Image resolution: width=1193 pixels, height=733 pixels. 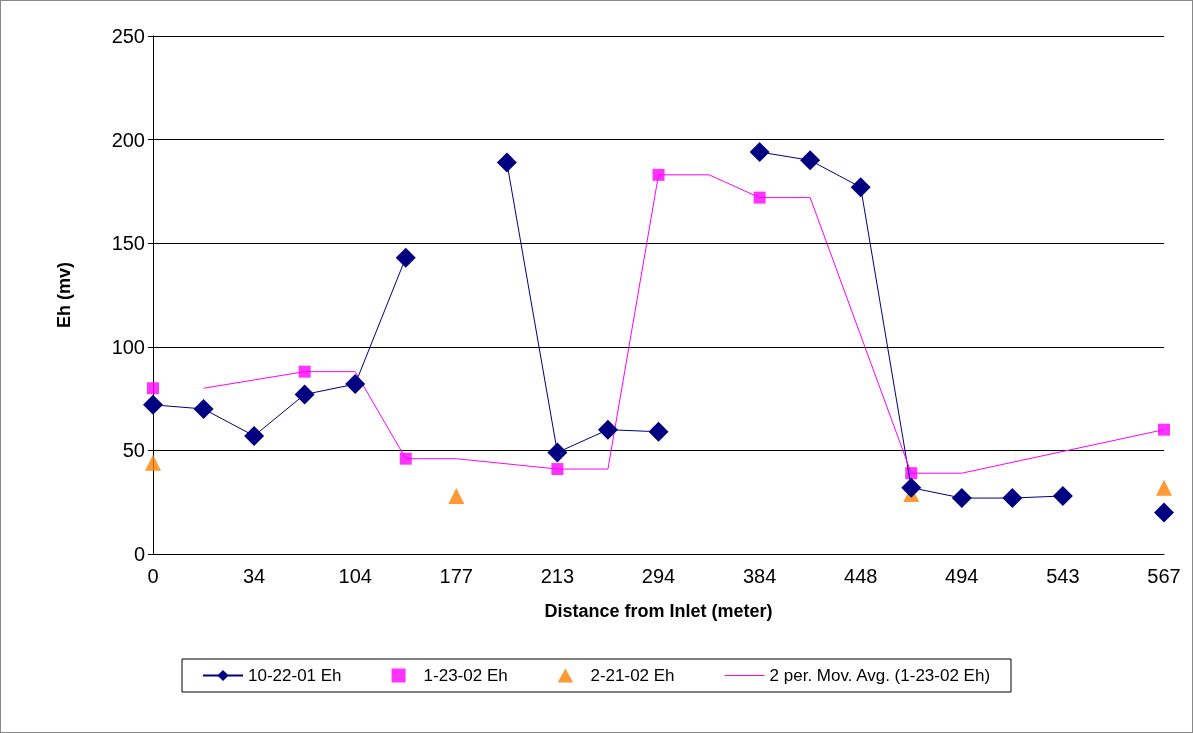 What do you see at coordinates (139, 554) in the screenshot?
I see `y-tick-label: 0` at bounding box center [139, 554].